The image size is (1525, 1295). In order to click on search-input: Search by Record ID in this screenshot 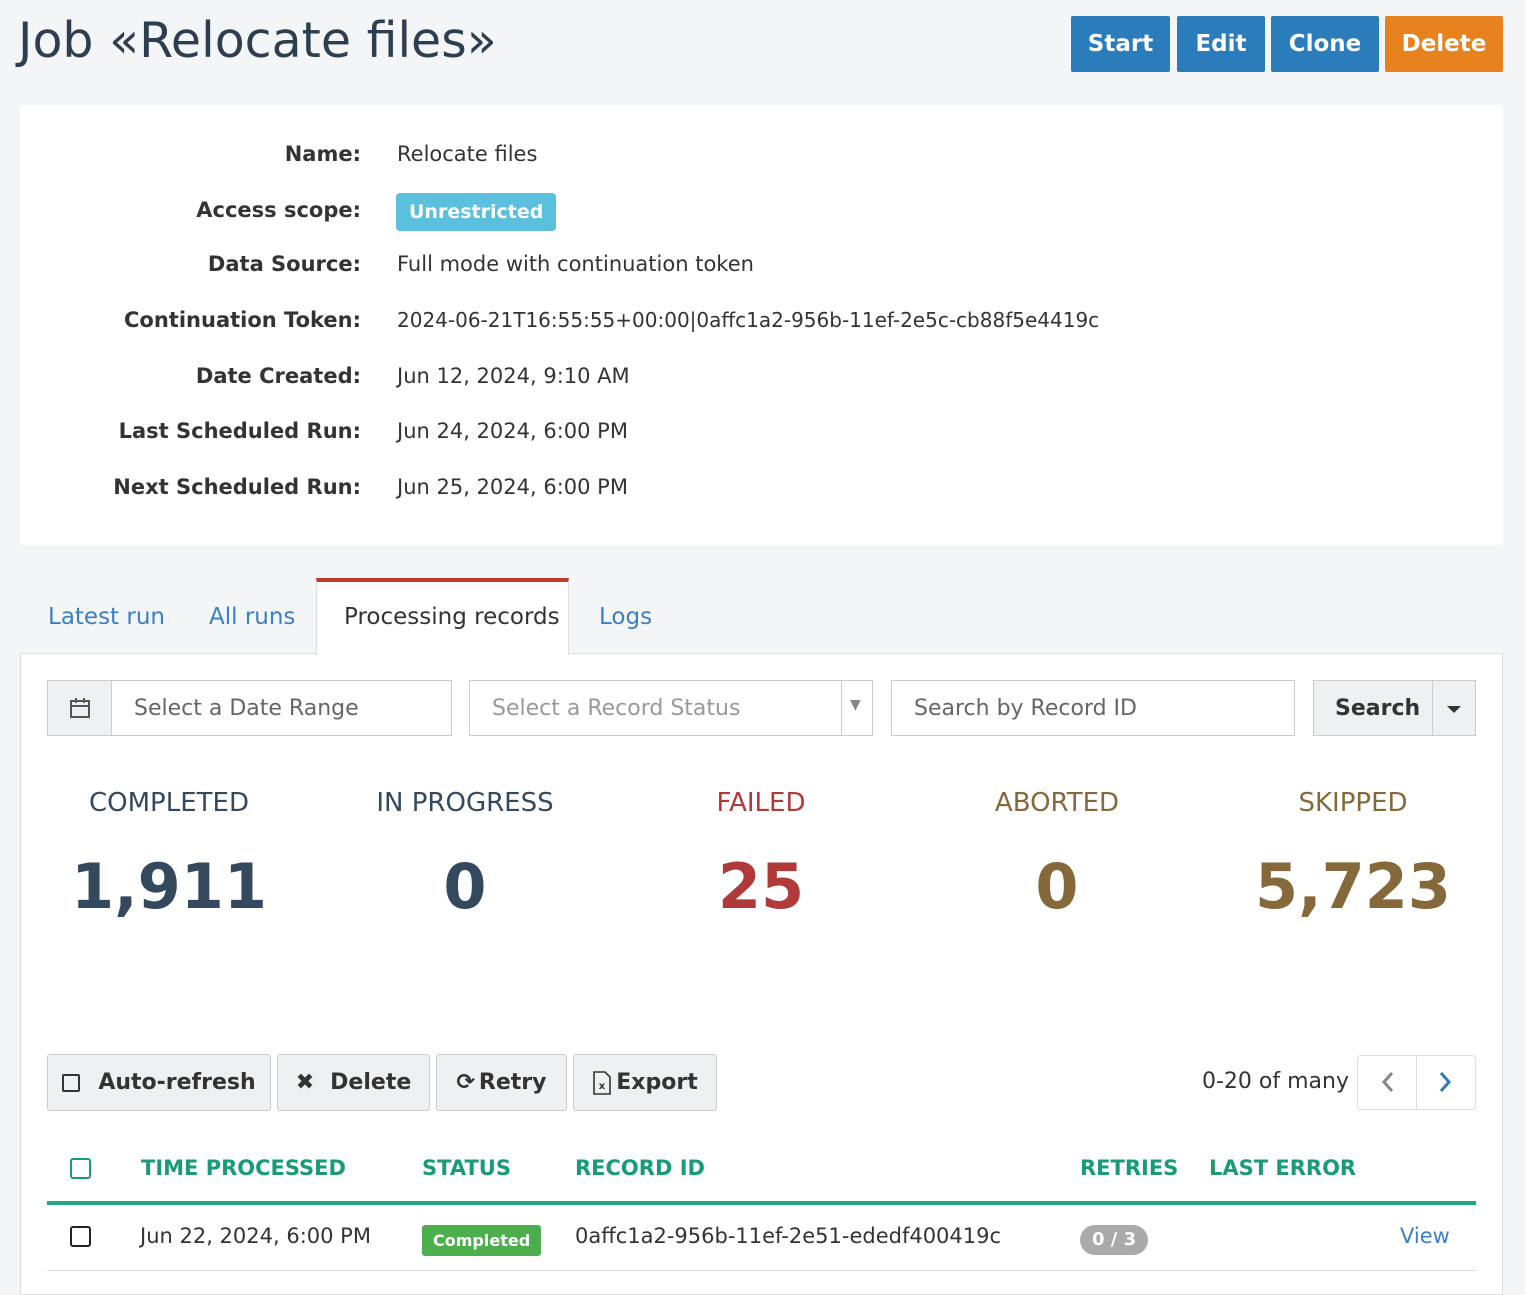, I will do `click(1093, 708)`.